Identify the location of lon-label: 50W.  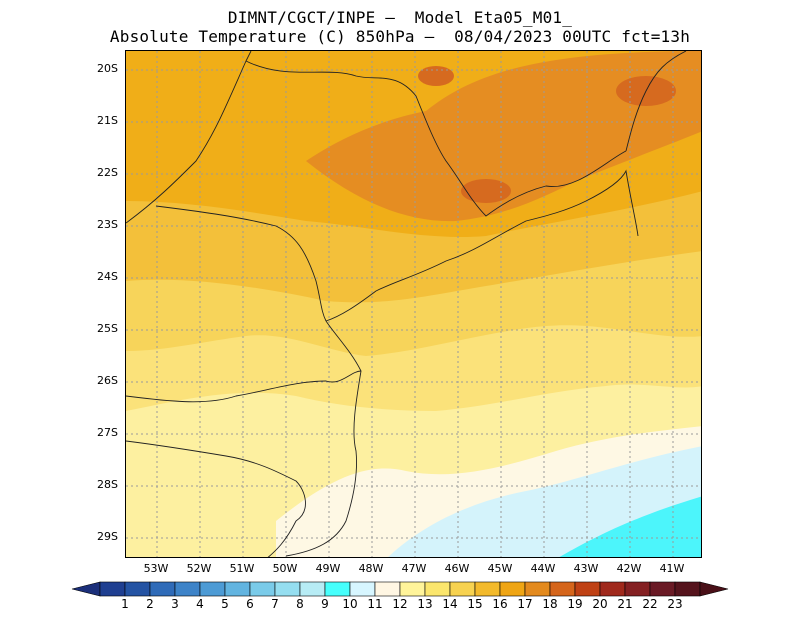
(285, 568).